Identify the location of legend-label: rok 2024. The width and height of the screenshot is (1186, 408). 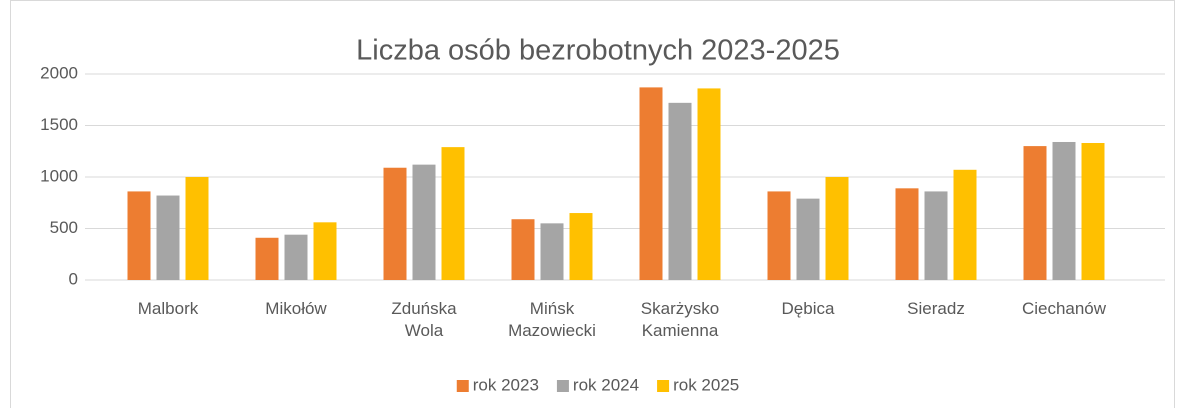
(606, 384).